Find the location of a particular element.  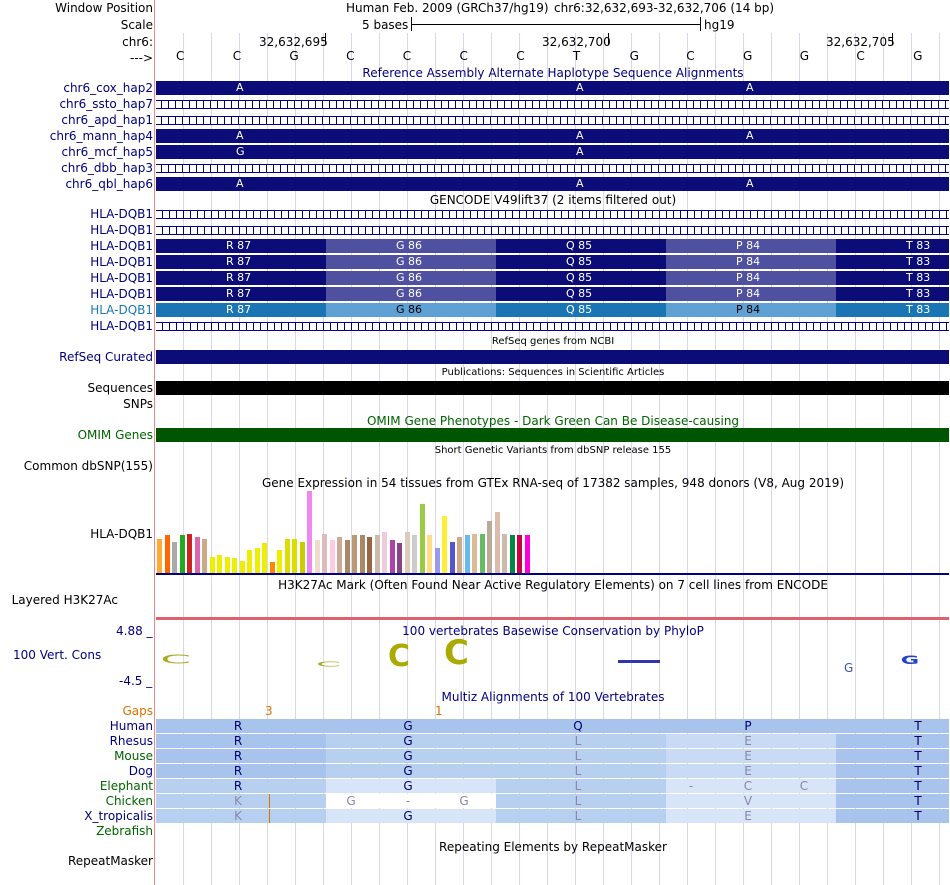

repeatmasker-title: Repeating Elements by RepeatMasker is located at coordinates (553, 847).